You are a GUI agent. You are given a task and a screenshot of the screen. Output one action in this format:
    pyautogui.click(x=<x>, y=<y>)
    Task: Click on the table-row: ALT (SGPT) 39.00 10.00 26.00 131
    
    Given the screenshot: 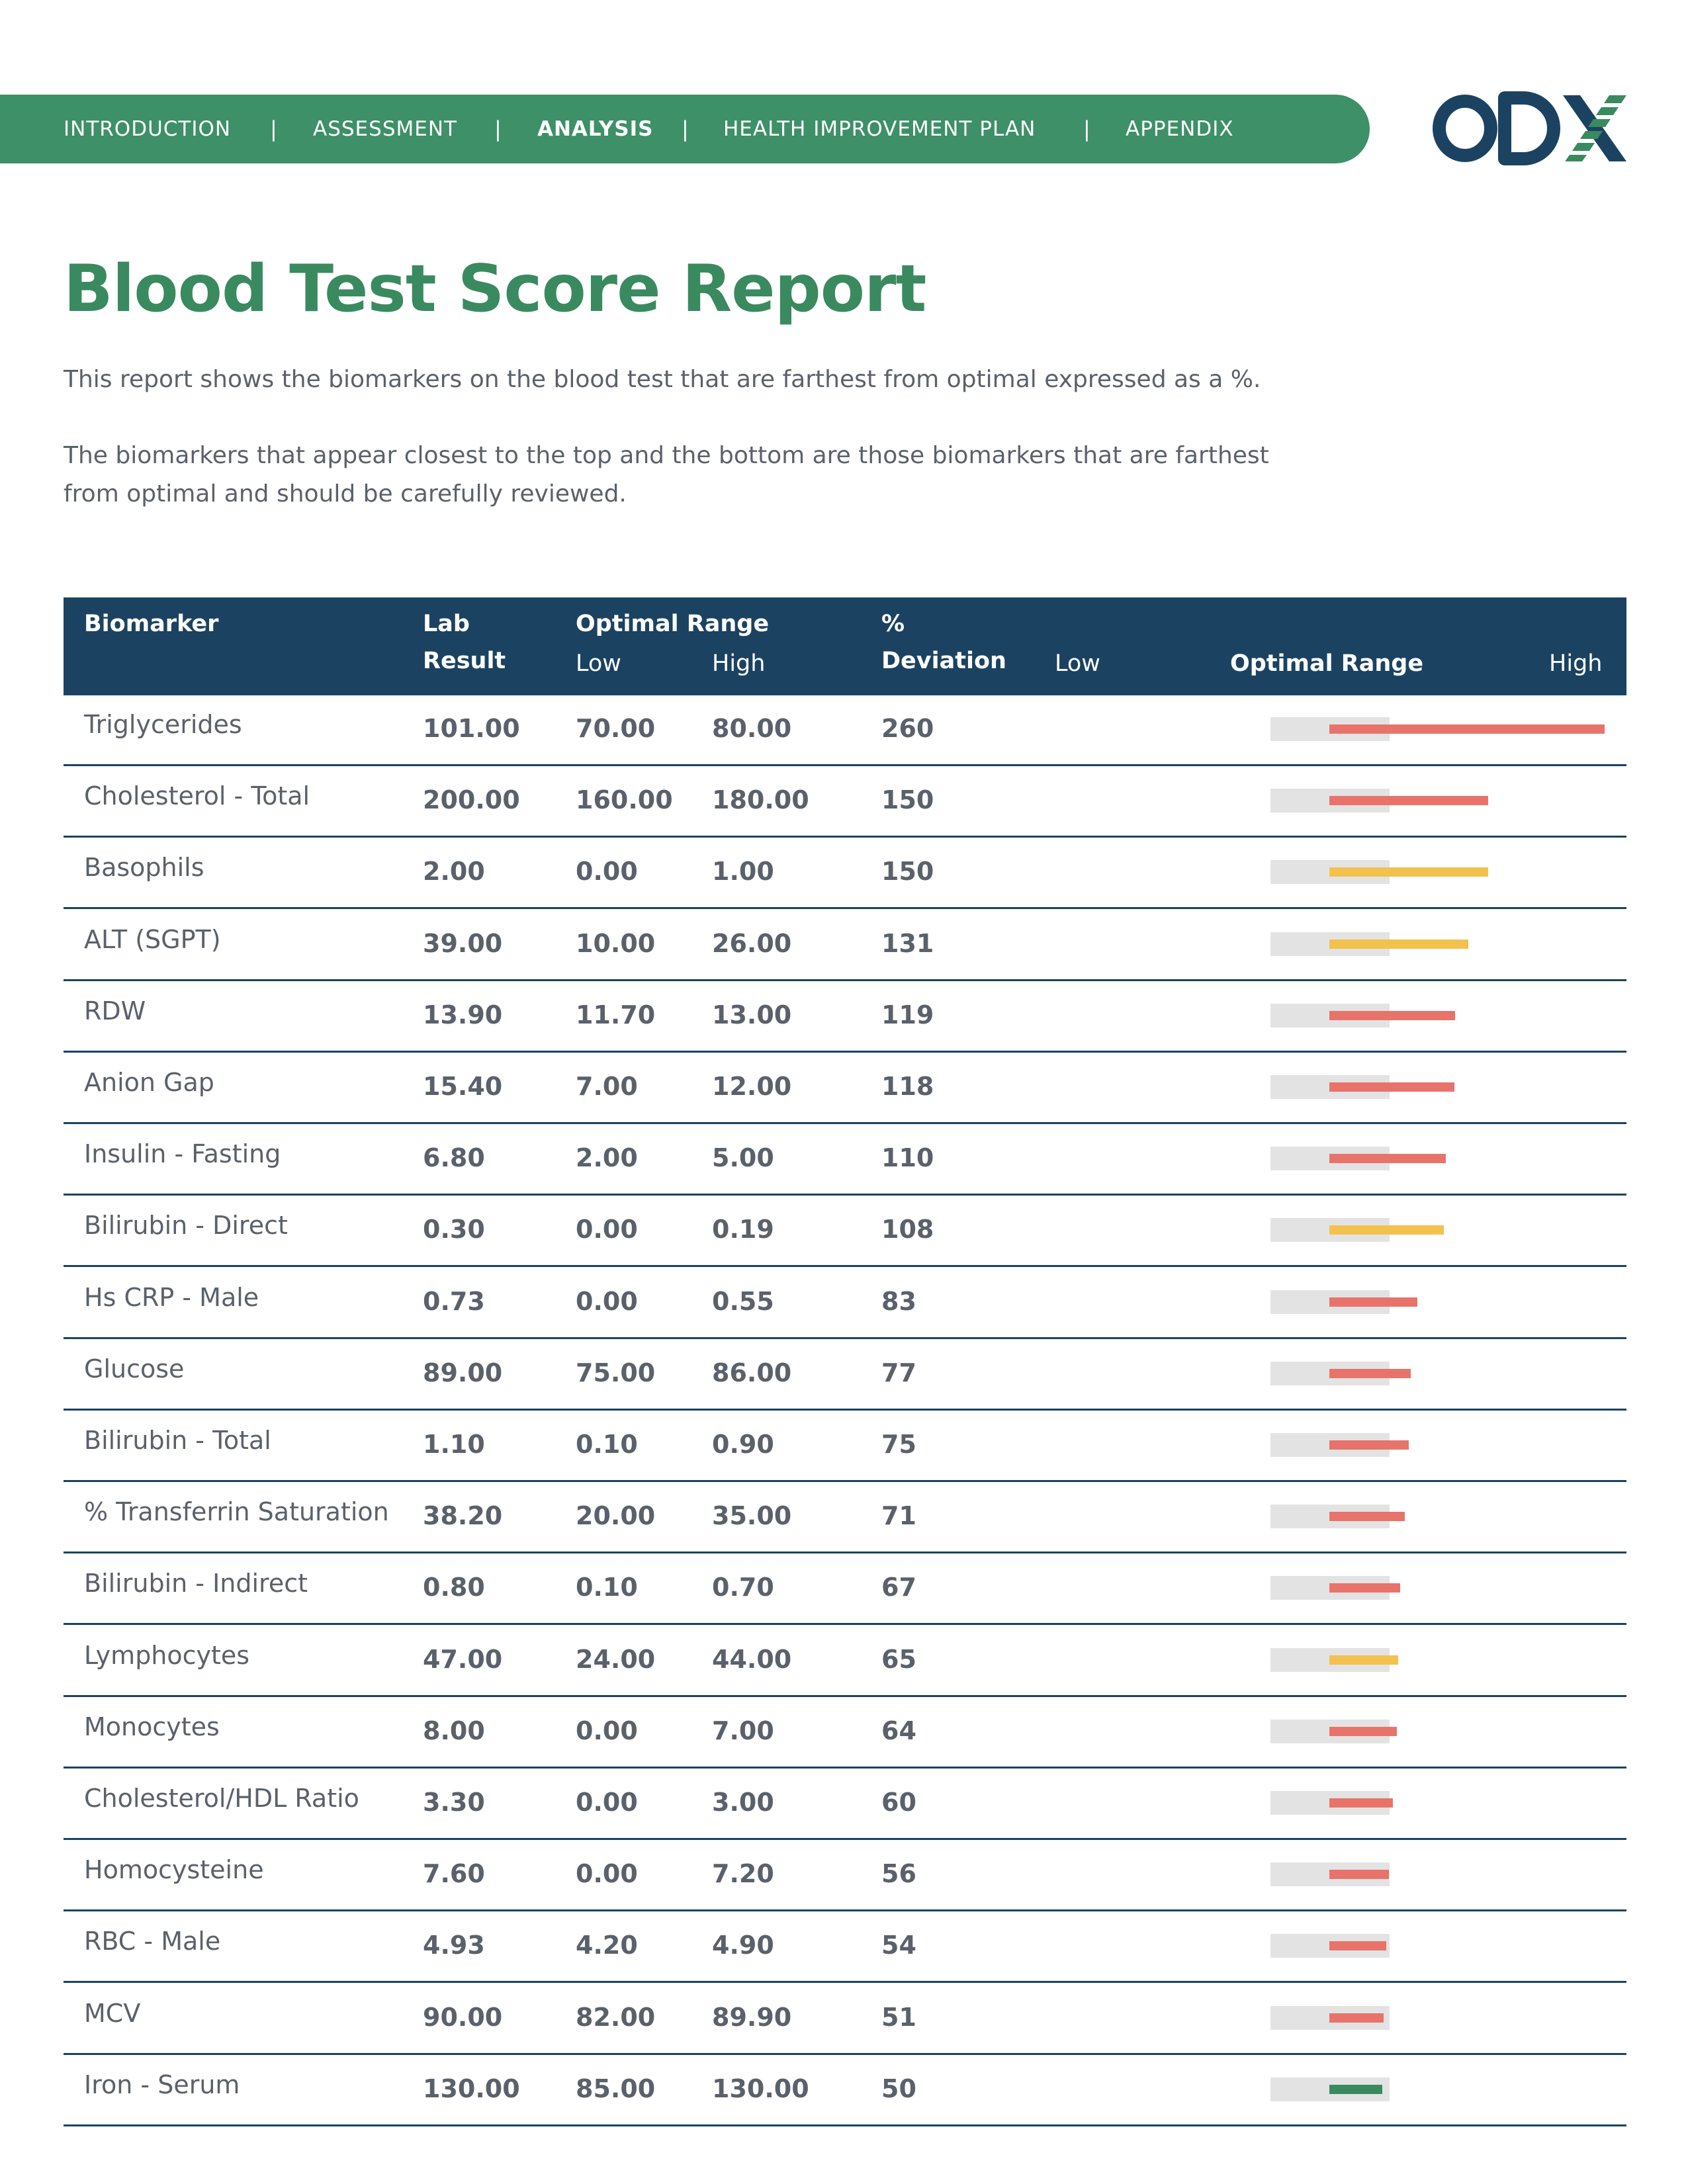 What is the action you would take?
    pyautogui.click(x=845, y=946)
    